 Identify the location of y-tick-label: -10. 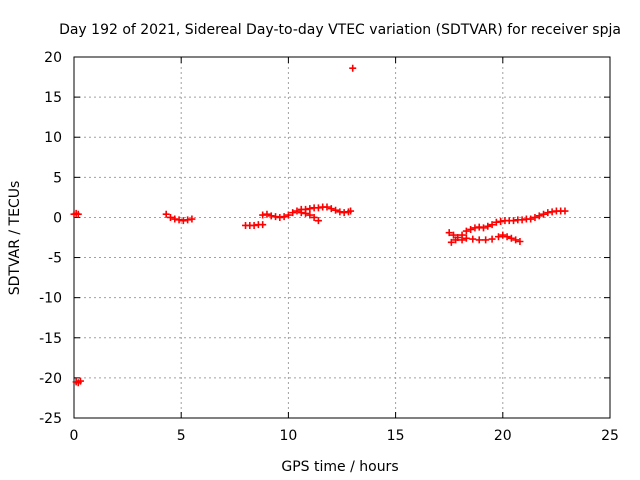
(50, 299).